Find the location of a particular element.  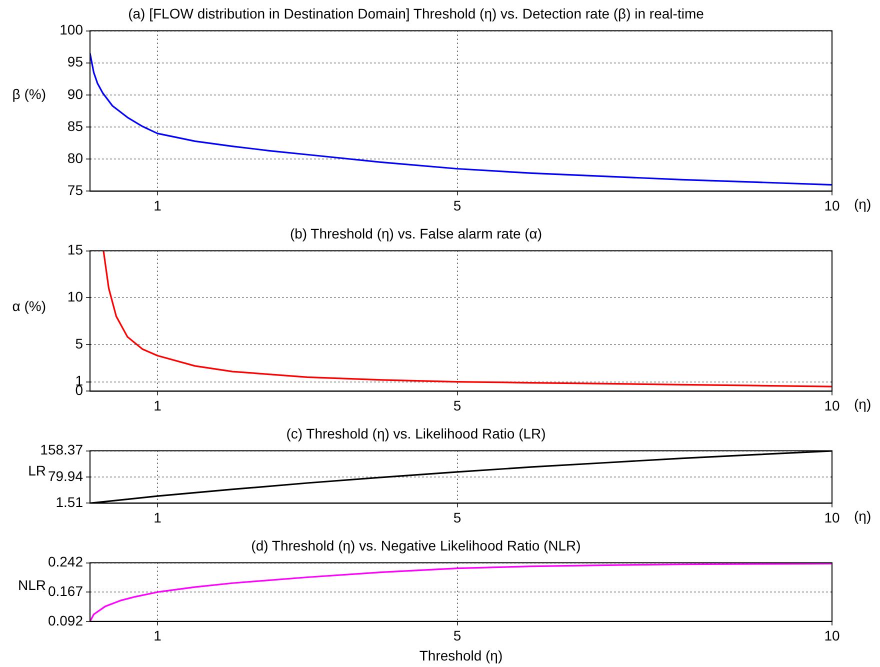

y-tick-label: 85 is located at coordinates (75, 126).